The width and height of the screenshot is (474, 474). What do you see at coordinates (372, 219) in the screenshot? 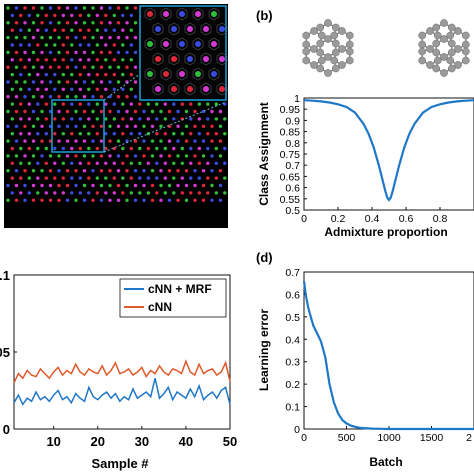
I see `x-tick-label: 0.4` at bounding box center [372, 219].